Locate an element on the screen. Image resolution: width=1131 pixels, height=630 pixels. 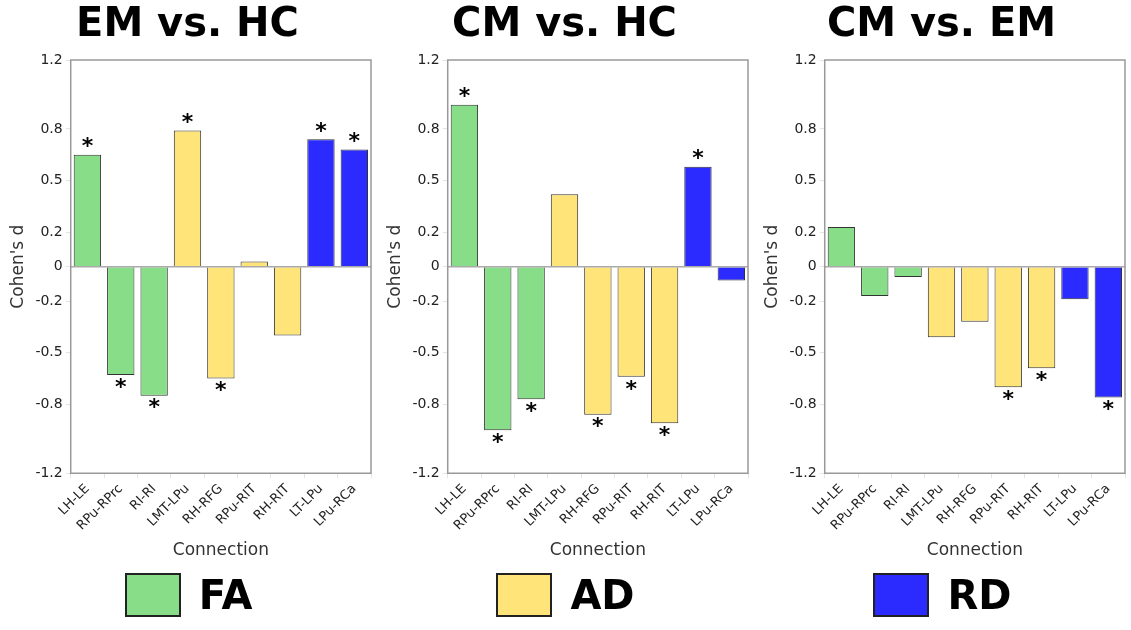
legend-label: AD is located at coordinates (602, 595).